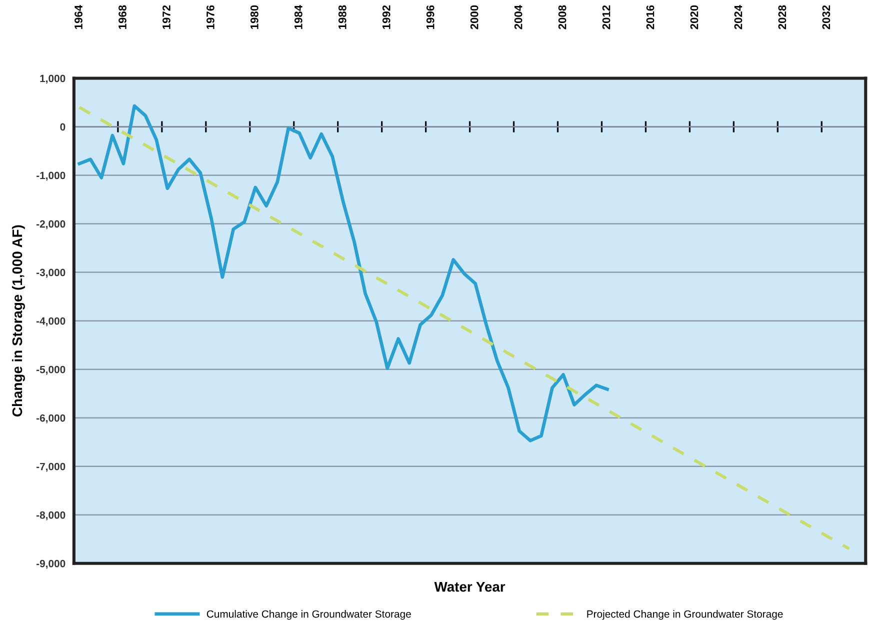  I want to click on x-tick-label: 2028, so click(782, 17).